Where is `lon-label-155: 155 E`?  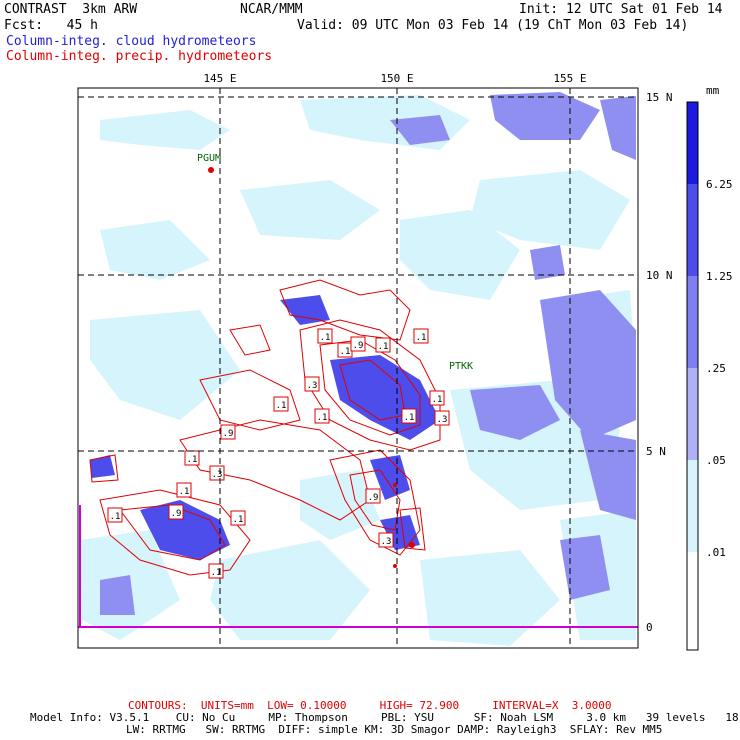 lon-label-155: 155 E is located at coordinates (569, 78).